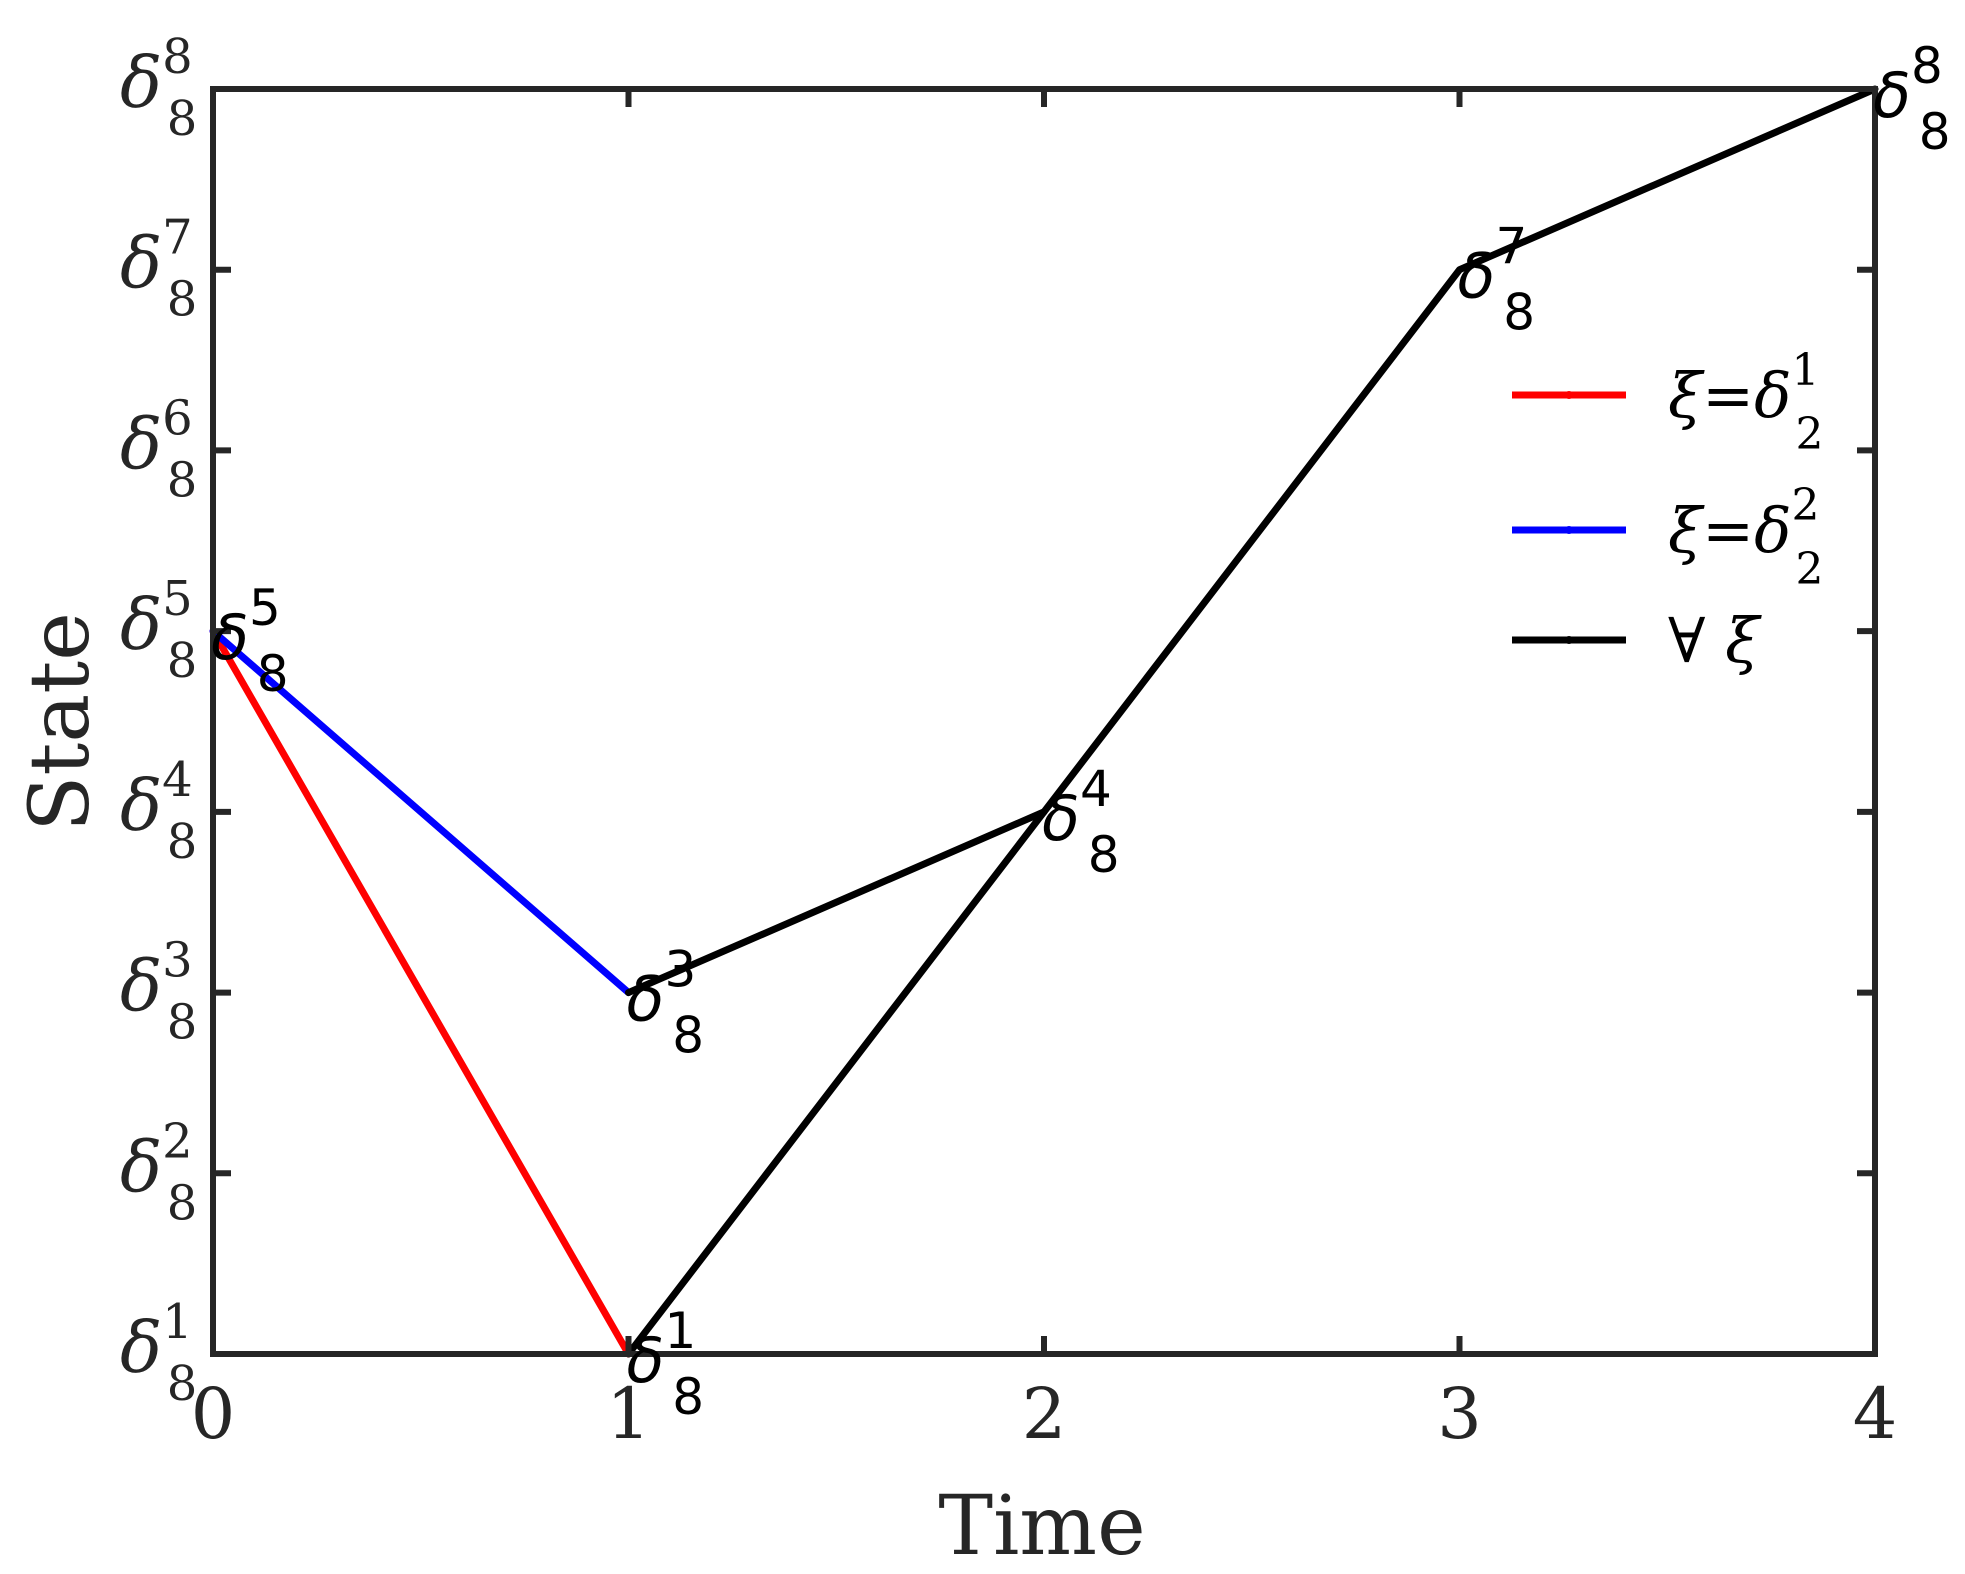 The image size is (1965, 1574). Describe the element at coordinates (666, 1003) in the screenshot. I see `point-annotation: δ3 8` at that location.